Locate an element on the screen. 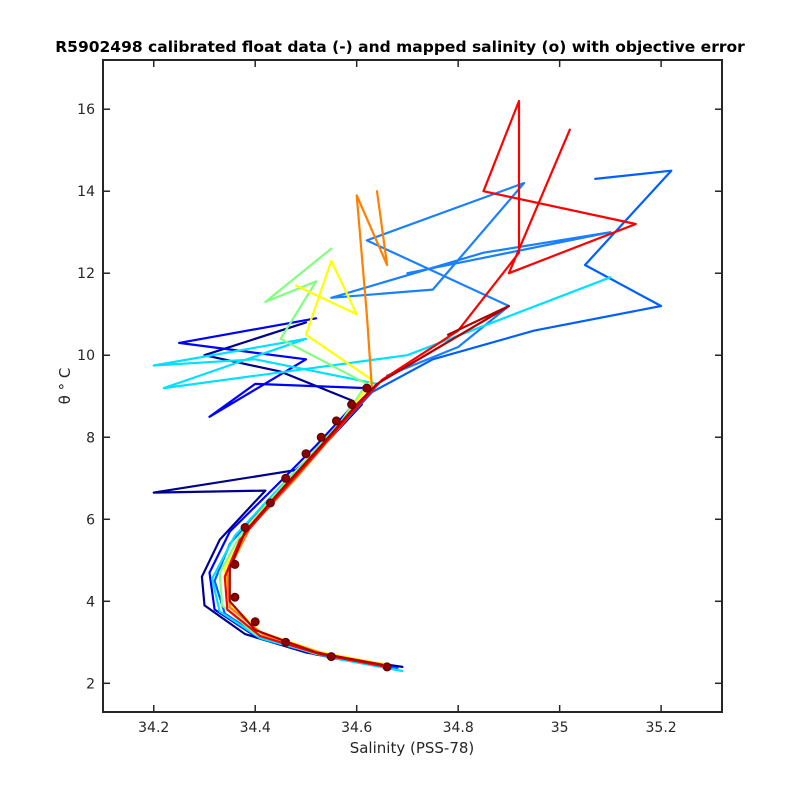  x-tick-label: 35 is located at coordinates (560, 728).